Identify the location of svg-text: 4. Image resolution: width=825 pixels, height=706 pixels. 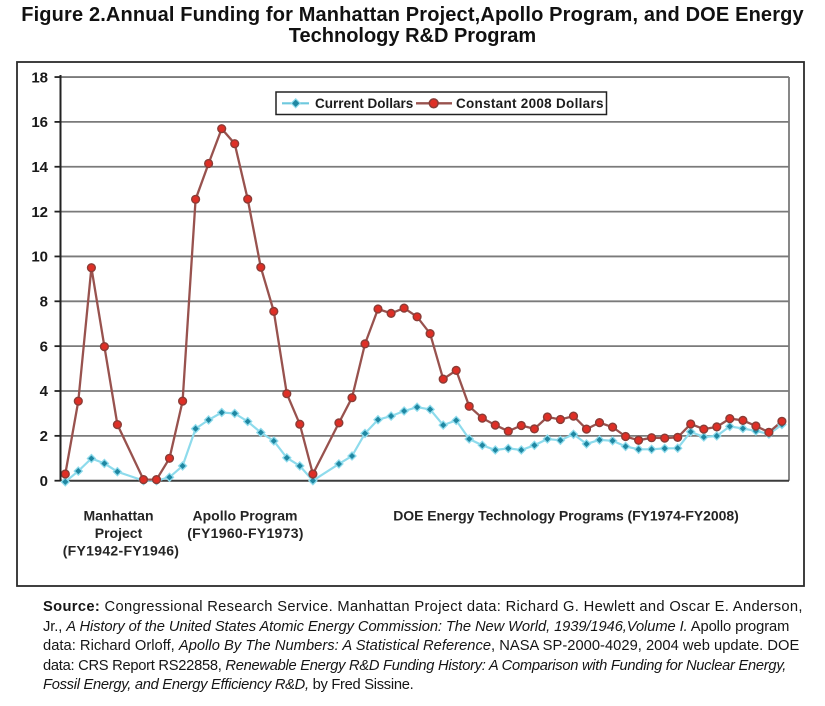
(44, 391).